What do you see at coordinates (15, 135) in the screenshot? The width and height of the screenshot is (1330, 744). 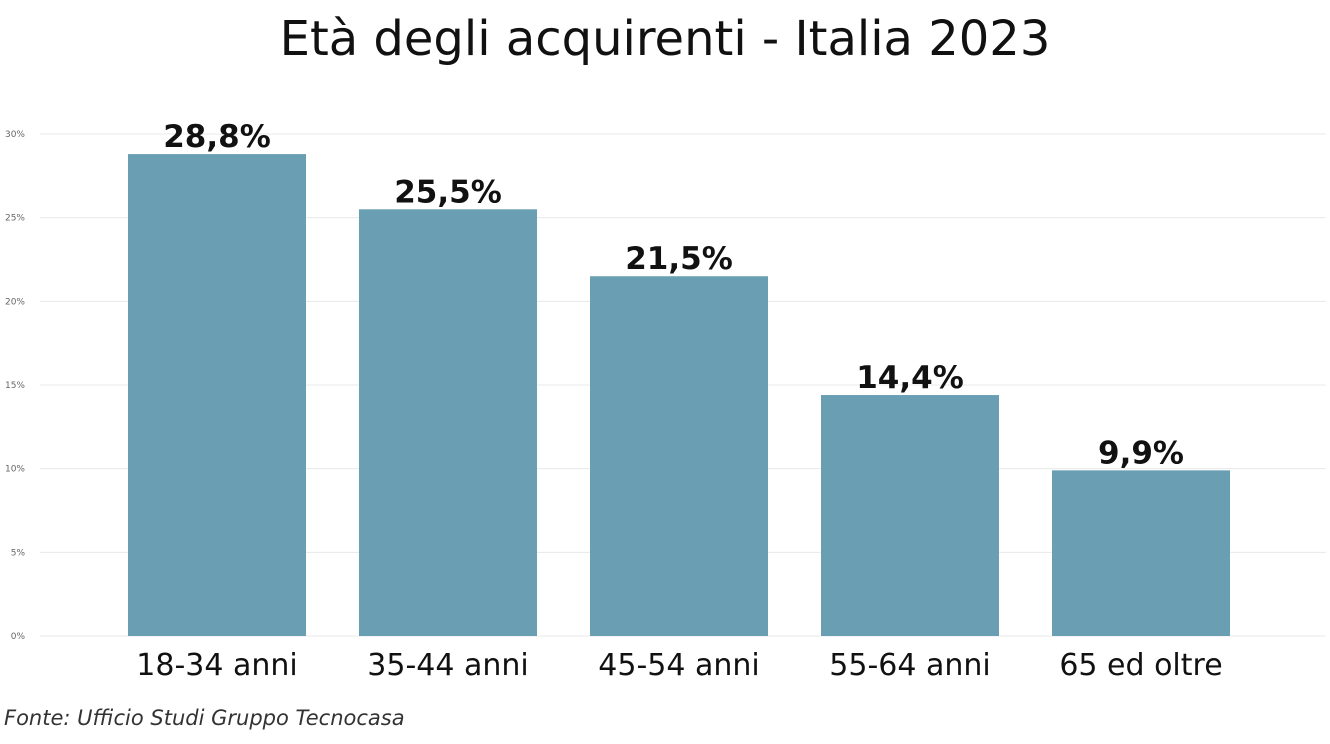 I see `y-tick-label: 30%` at bounding box center [15, 135].